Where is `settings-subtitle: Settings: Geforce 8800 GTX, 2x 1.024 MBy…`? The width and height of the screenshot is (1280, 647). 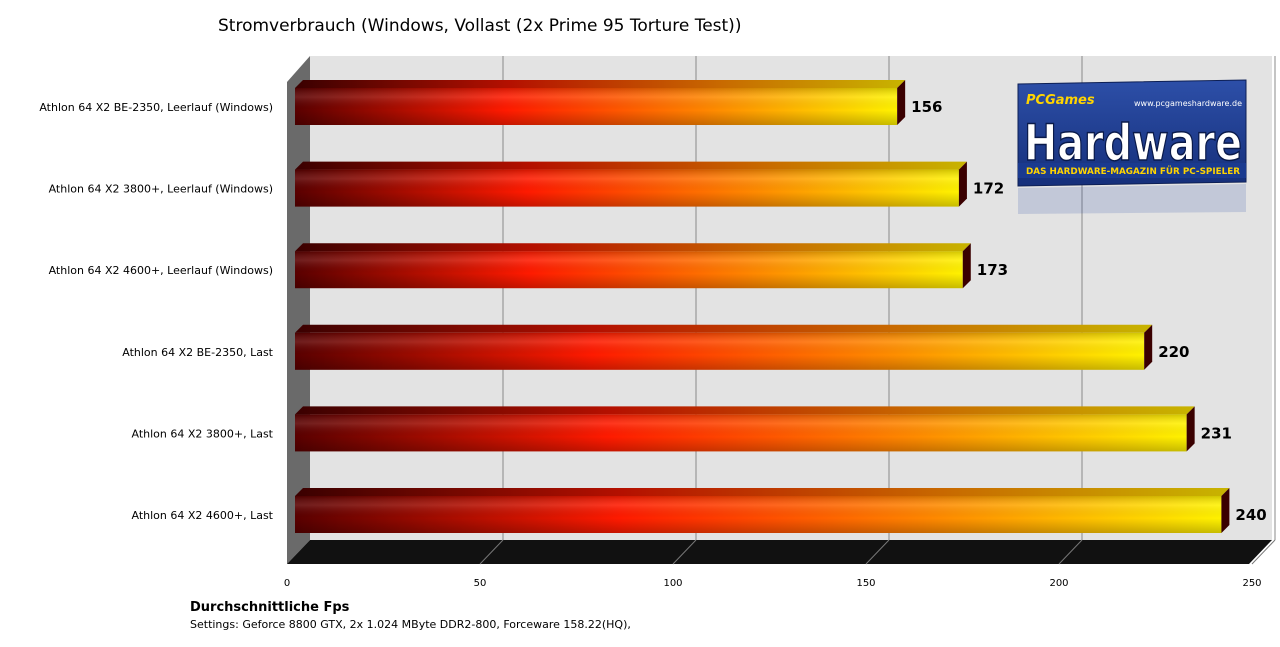 settings-subtitle: Settings: Geforce 8800 GTX, 2x 1.024 MBy… is located at coordinates (410, 624).